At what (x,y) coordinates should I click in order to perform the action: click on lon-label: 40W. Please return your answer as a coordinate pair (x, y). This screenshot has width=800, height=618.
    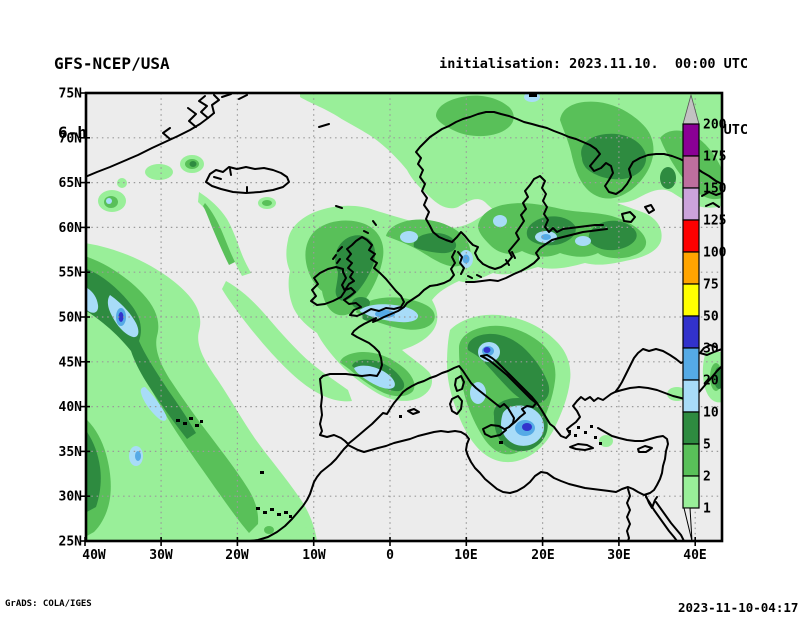
    Looking at the image, I should click on (94, 555).